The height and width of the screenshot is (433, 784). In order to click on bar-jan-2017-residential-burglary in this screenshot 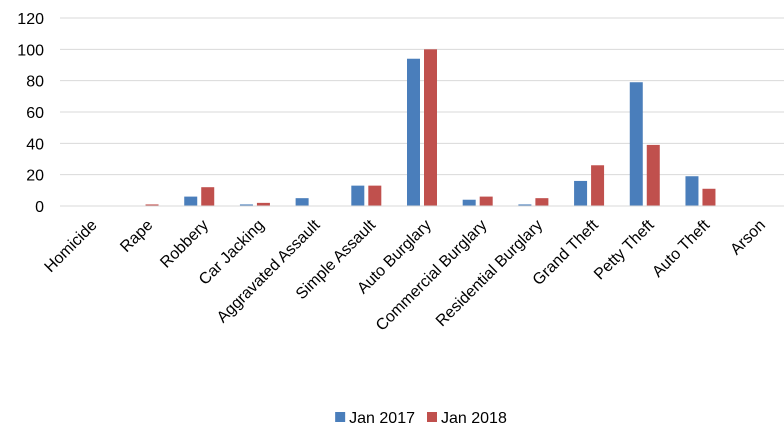, I will do `click(525, 205)`.